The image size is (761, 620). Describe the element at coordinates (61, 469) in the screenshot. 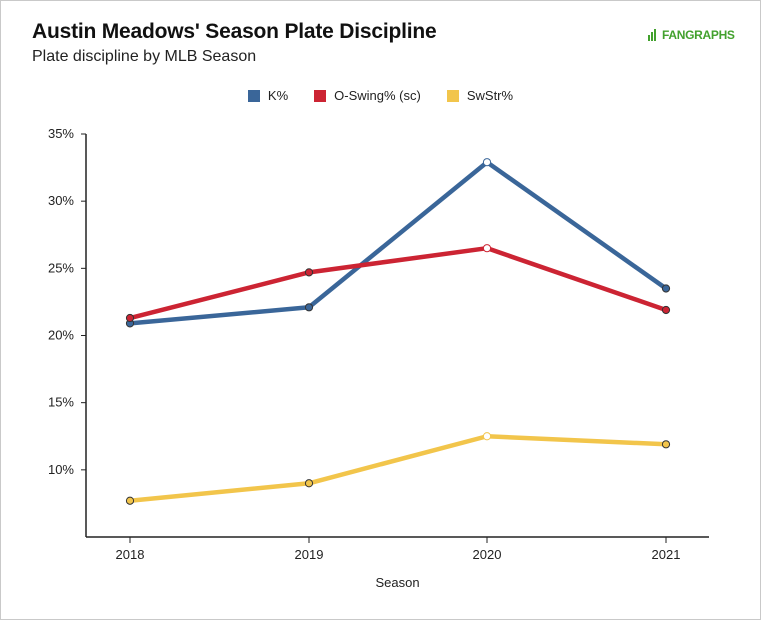

I see `y-tick-label: 10%` at that location.